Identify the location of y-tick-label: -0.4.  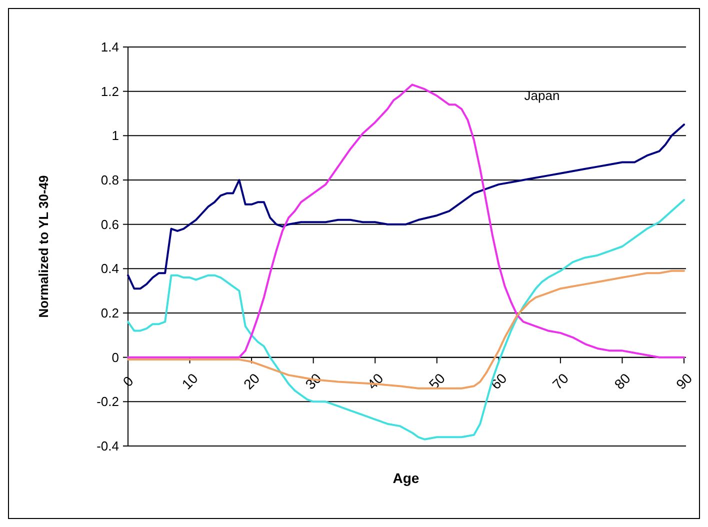
(107, 446).